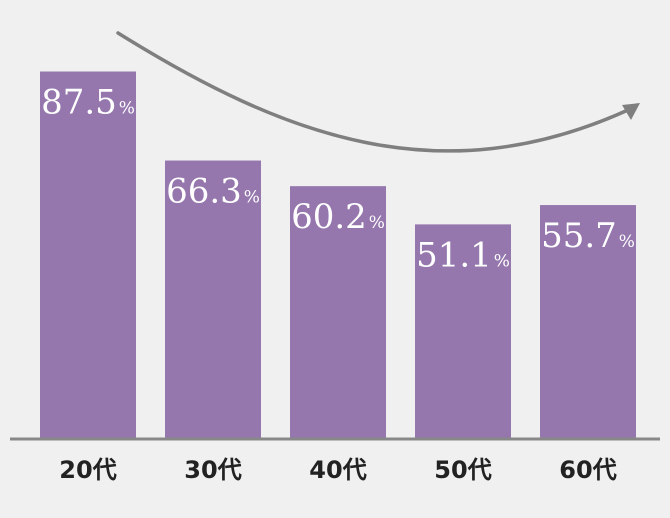 Image resolution: width=670 pixels, height=518 pixels. What do you see at coordinates (88, 103) in the screenshot?
I see `value-label-1: 87.5%` at bounding box center [88, 103].